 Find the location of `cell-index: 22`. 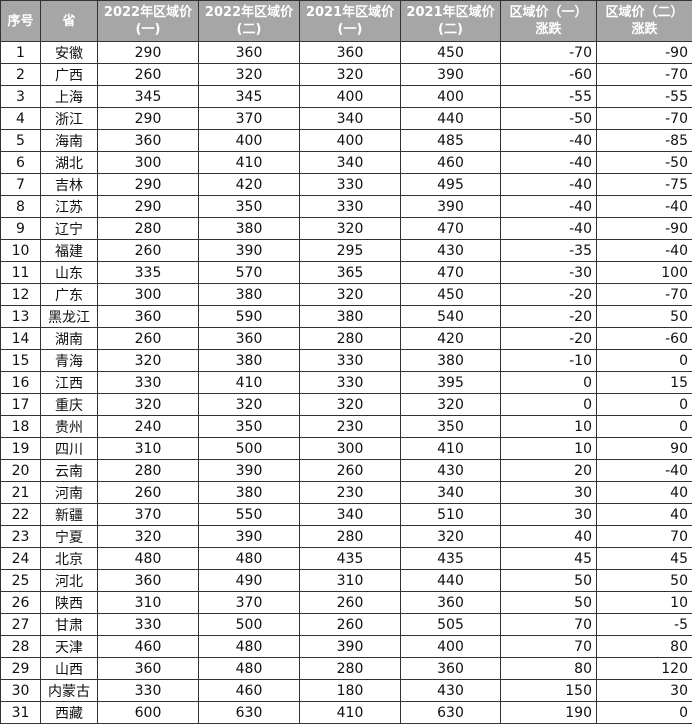

cell-index: 22 is located at coordinates (21, 515).